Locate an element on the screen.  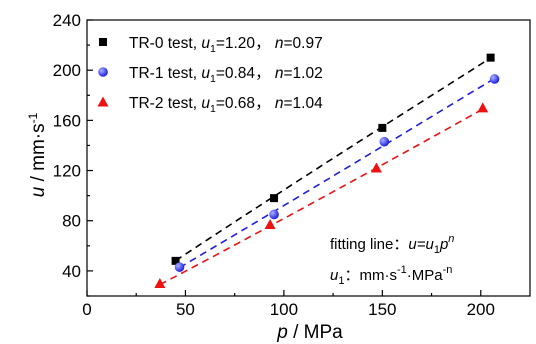
x-axis-title: p / MPa is located at coordinates (309, 332).